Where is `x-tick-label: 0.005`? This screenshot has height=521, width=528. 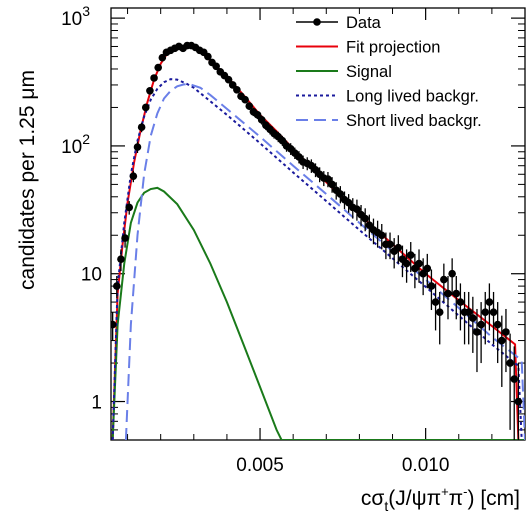 x-tick-label: 0.005 is located at coordinates (260, 465).